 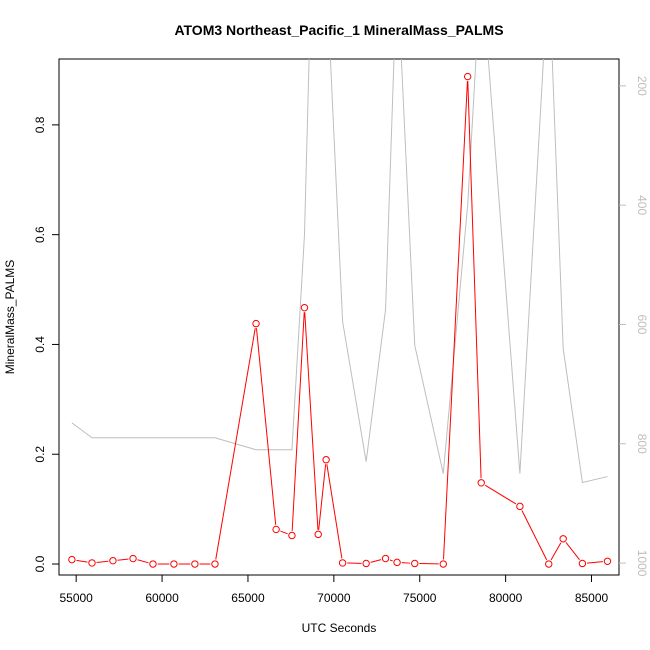 What do you see at coordinates (334, 598) in the screenshot?
I see `x-tick-label: 70000` at bounding box center [334, 598].